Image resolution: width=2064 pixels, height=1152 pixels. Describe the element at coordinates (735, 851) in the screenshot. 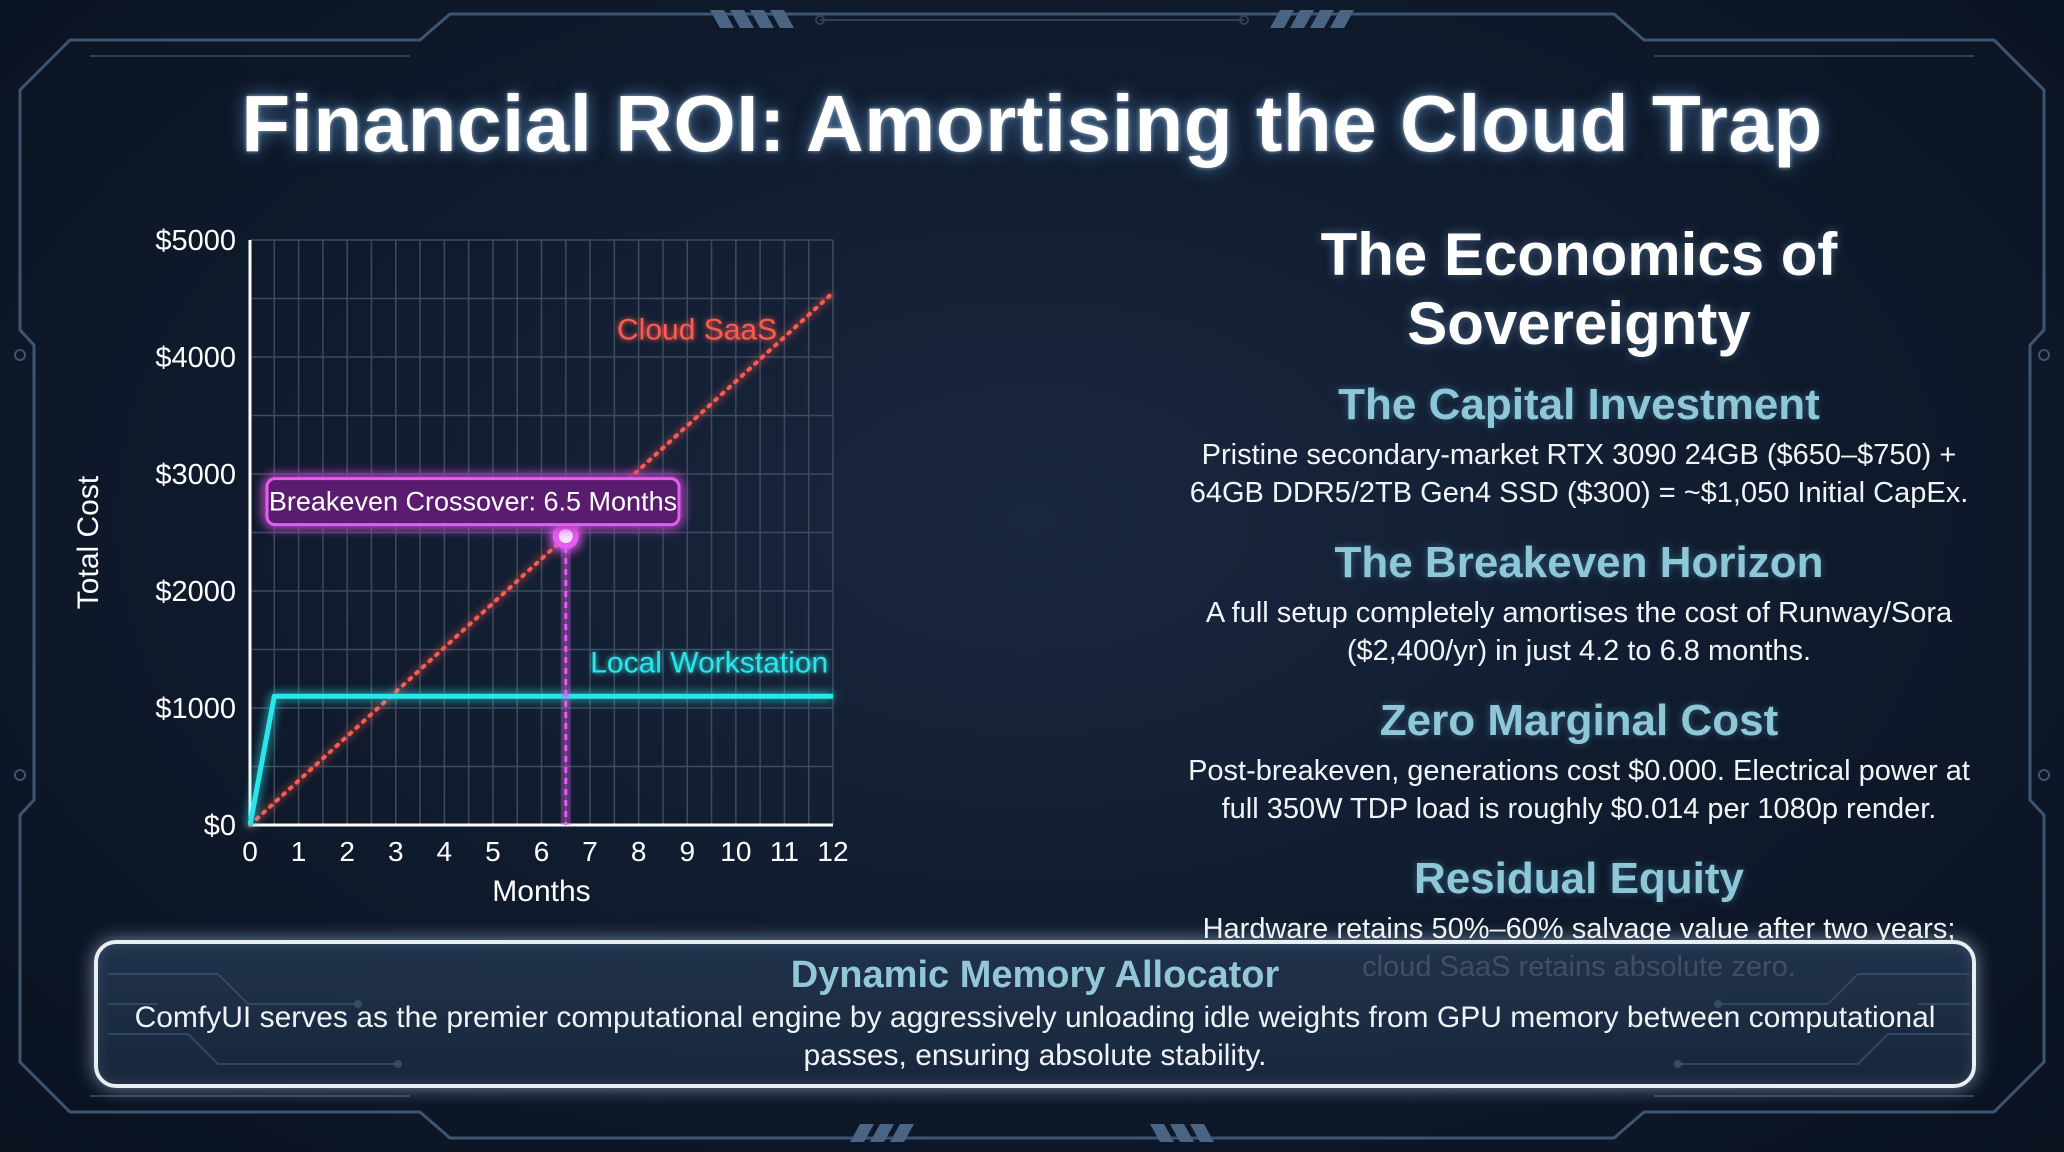

I see `x-tick-label: 10` at that location.